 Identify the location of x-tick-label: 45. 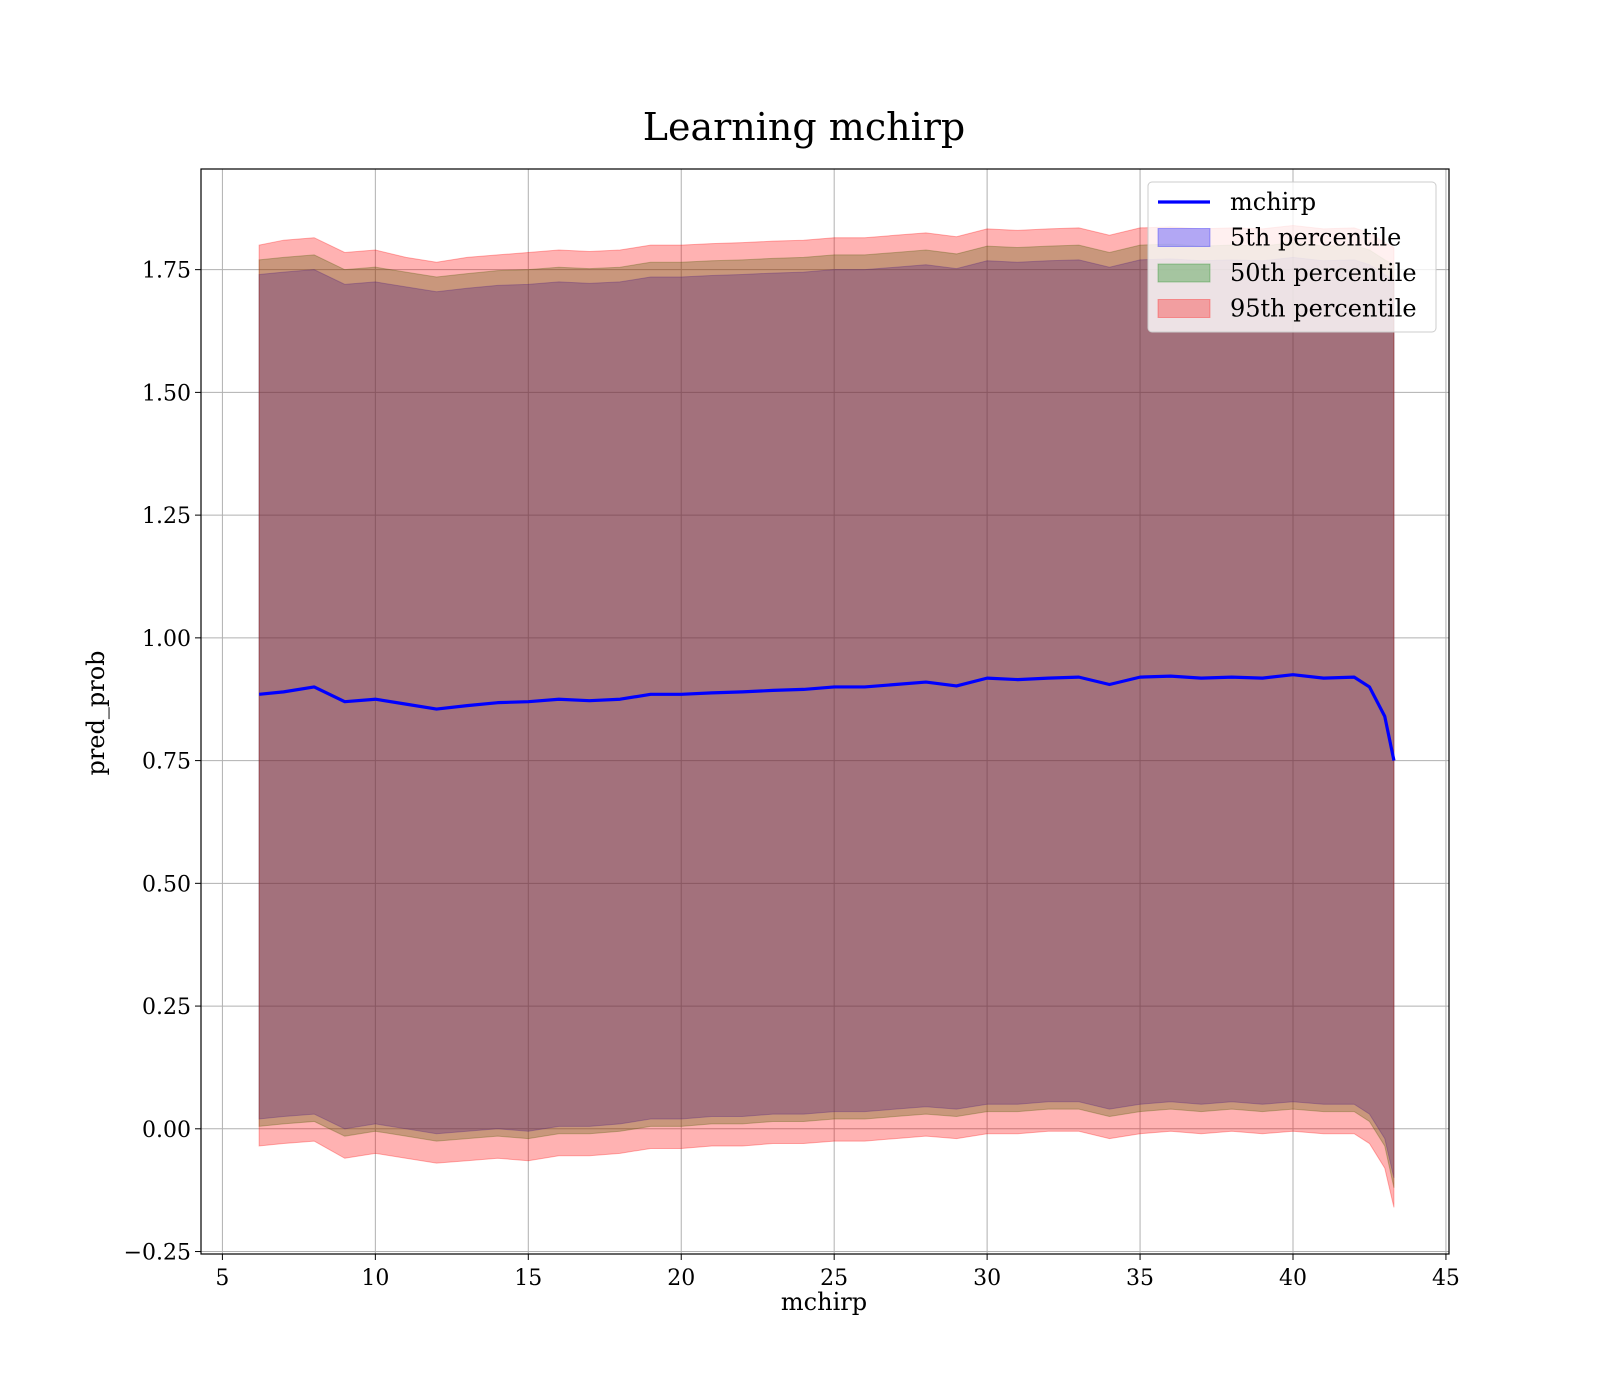
(1446, 1278).